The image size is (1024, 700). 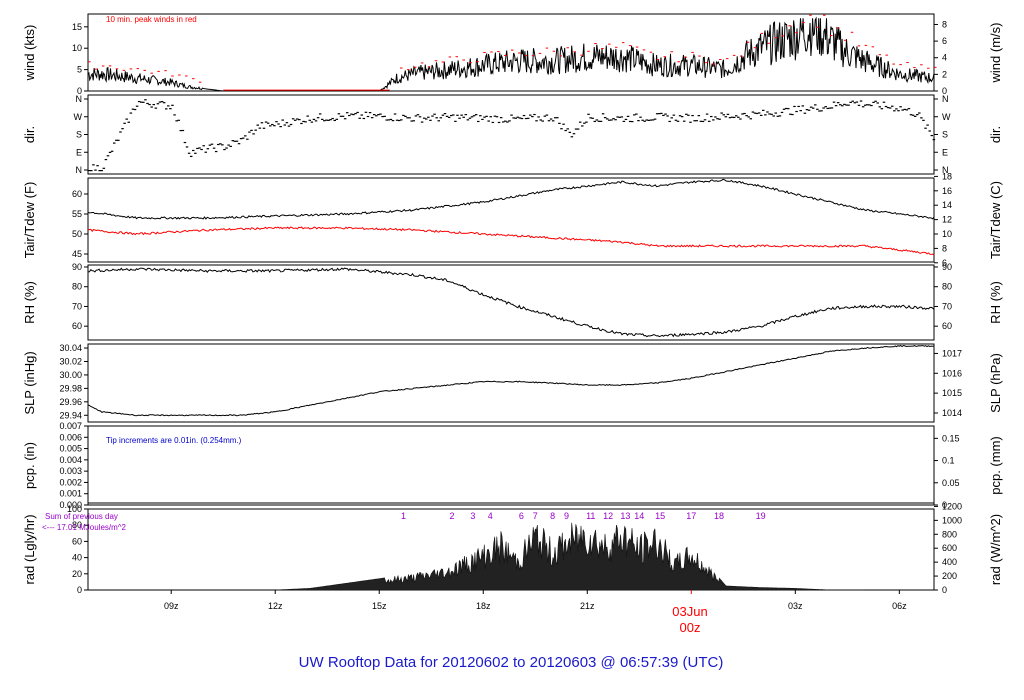 What do you see at coordinates (944, 74) in the screenshot?
I see `right-tick-label: 2` at bounding box center [944, 74].